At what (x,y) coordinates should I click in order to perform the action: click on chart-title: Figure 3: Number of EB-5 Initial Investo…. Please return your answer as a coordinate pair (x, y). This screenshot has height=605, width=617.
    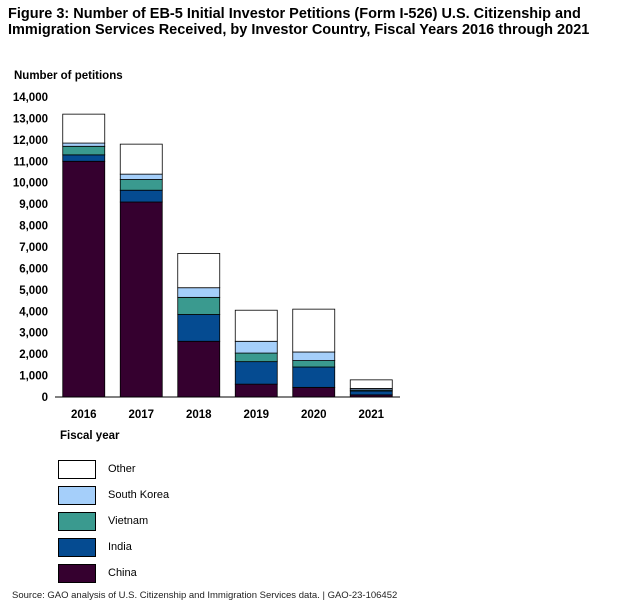
    Looking at the image, I should click on (299, 22).